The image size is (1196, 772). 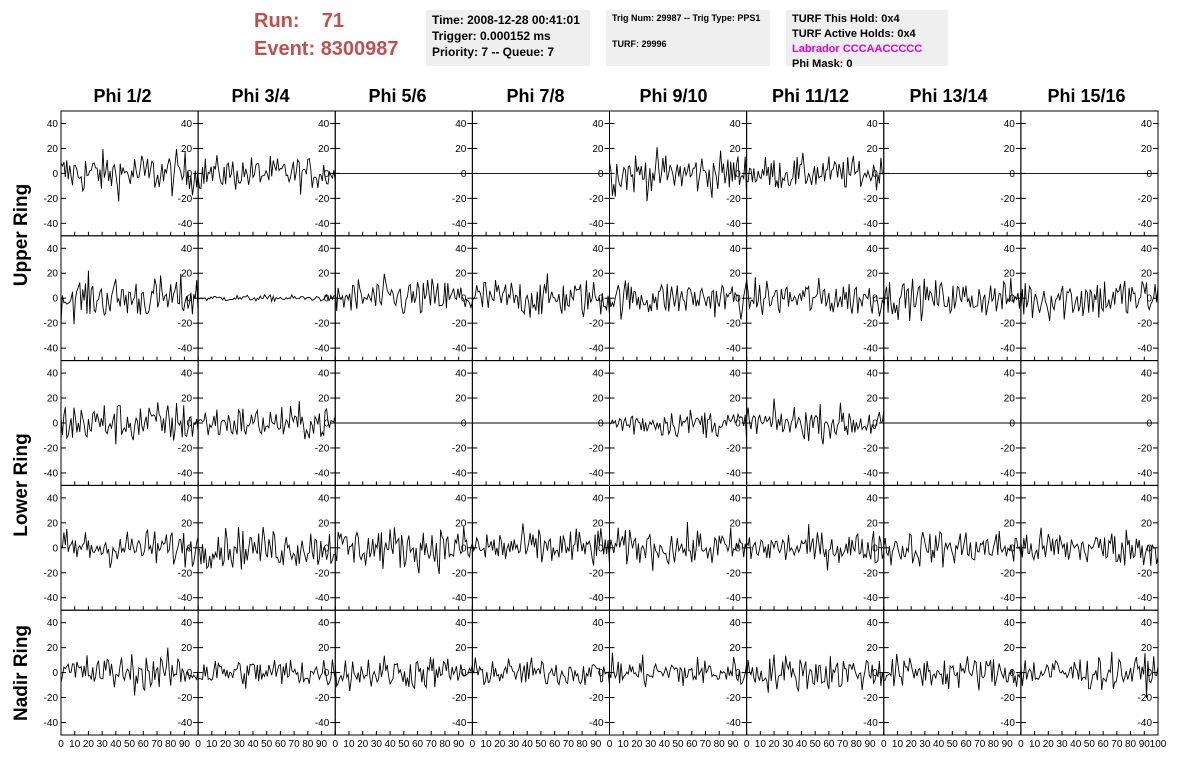 I want to click on turf-active-holds: TURF Active Holds: 0x4, so click(x=854, y=33).